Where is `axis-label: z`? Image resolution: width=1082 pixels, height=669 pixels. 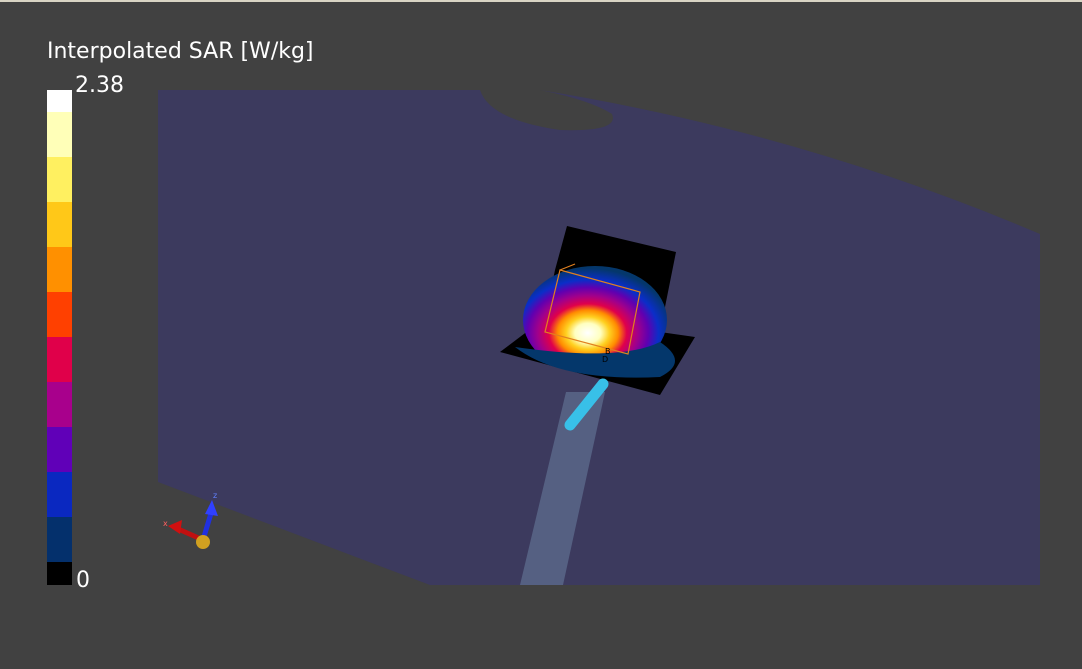 axis-label: z is located at coordinates (215, 495).